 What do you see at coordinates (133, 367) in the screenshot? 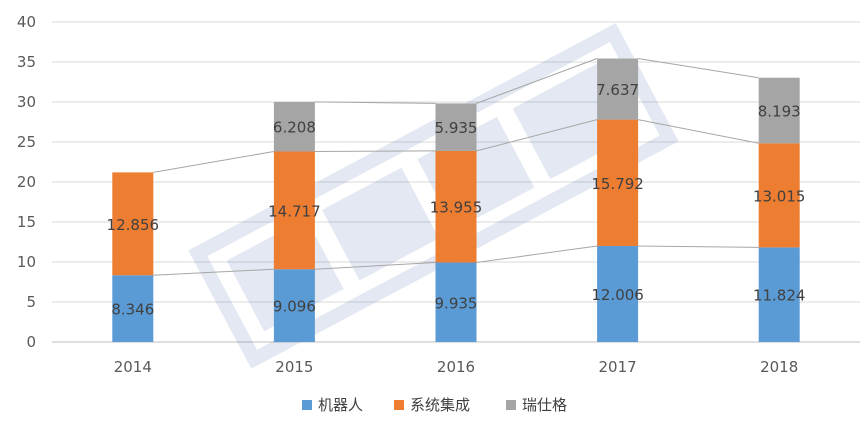
I see `x-tick-label: 2014` at bounding box center [133, 367].